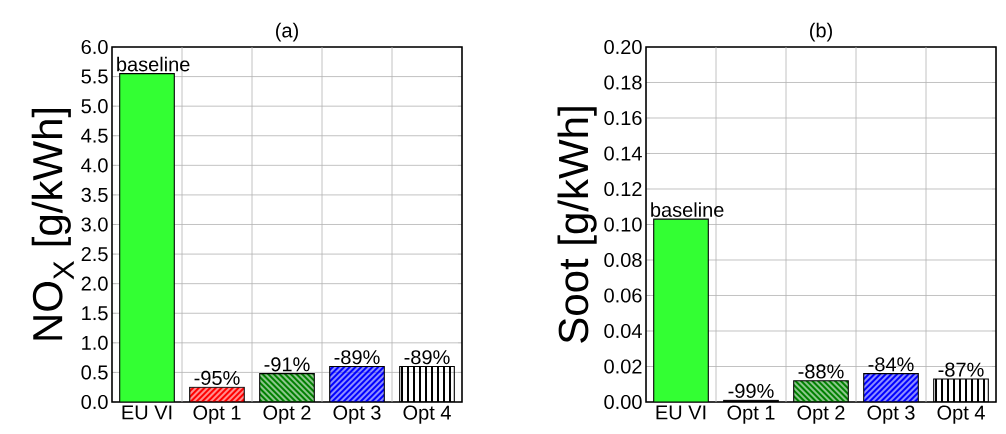 The image size is (1006, 434). What do you see at coordinates (623, 153) in the screenshot?
I see `y-tick-label: 0.14` at bounding box center [623, 153].